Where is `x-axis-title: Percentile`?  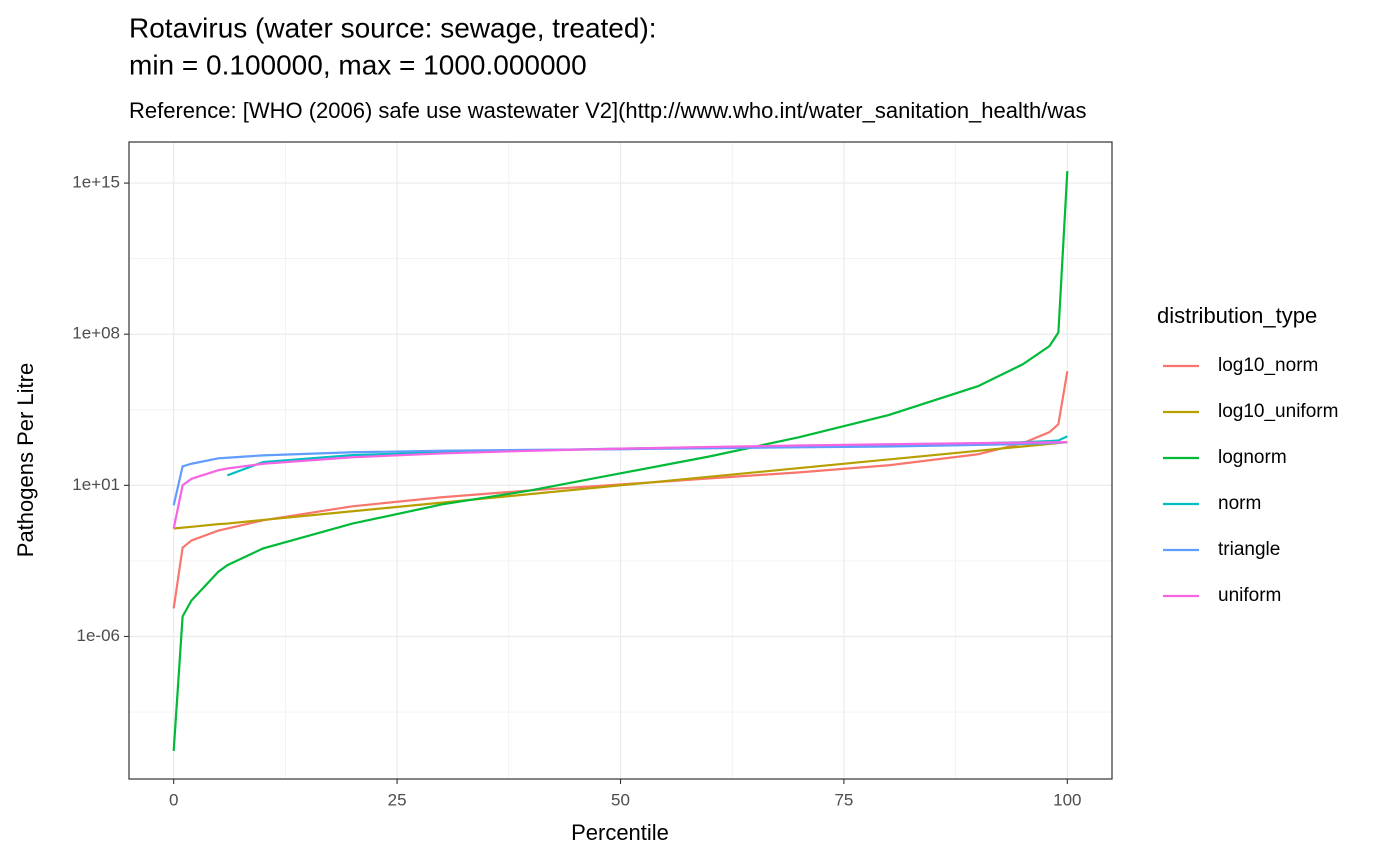 x-axis-title: Percentile is located at coordinates (620, 832).